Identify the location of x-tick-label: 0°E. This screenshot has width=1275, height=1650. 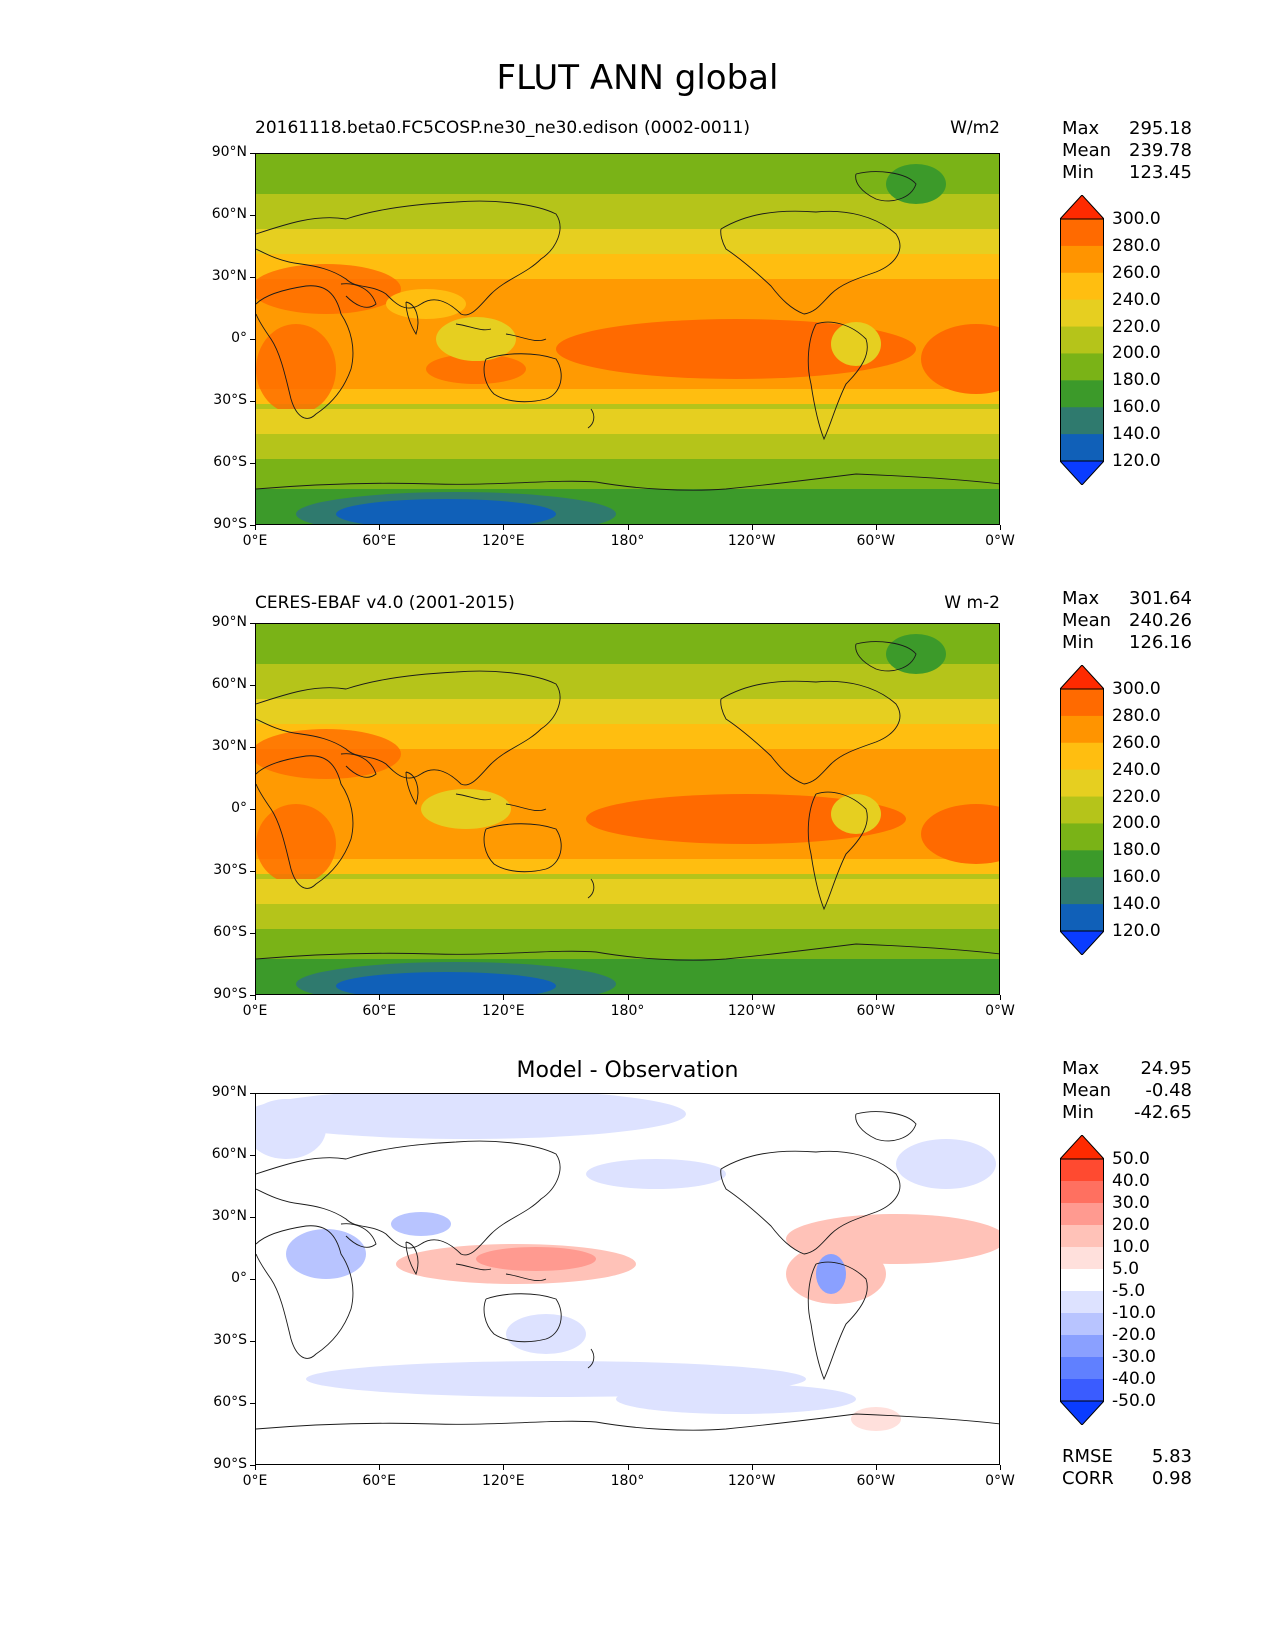
(255, 1011).